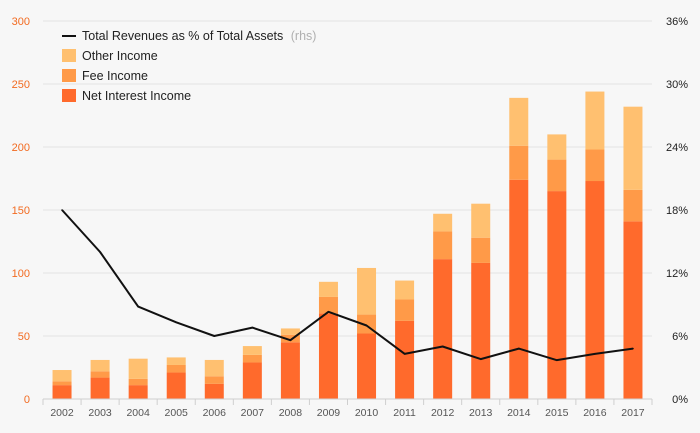 The height and width of the screenshot is (433, 700). Describe the element at coordinates (21, 211) in the screenshot. I see `y-left-tick-label: 150` at that location.